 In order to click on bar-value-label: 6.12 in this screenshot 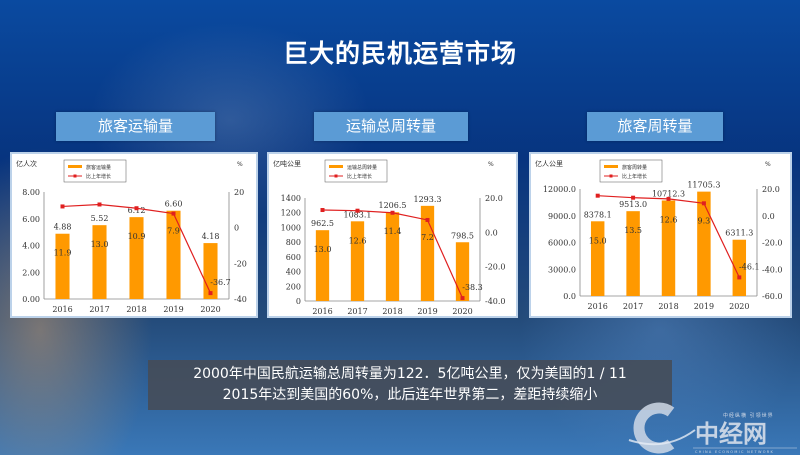, I will do `click(137, 210)`.